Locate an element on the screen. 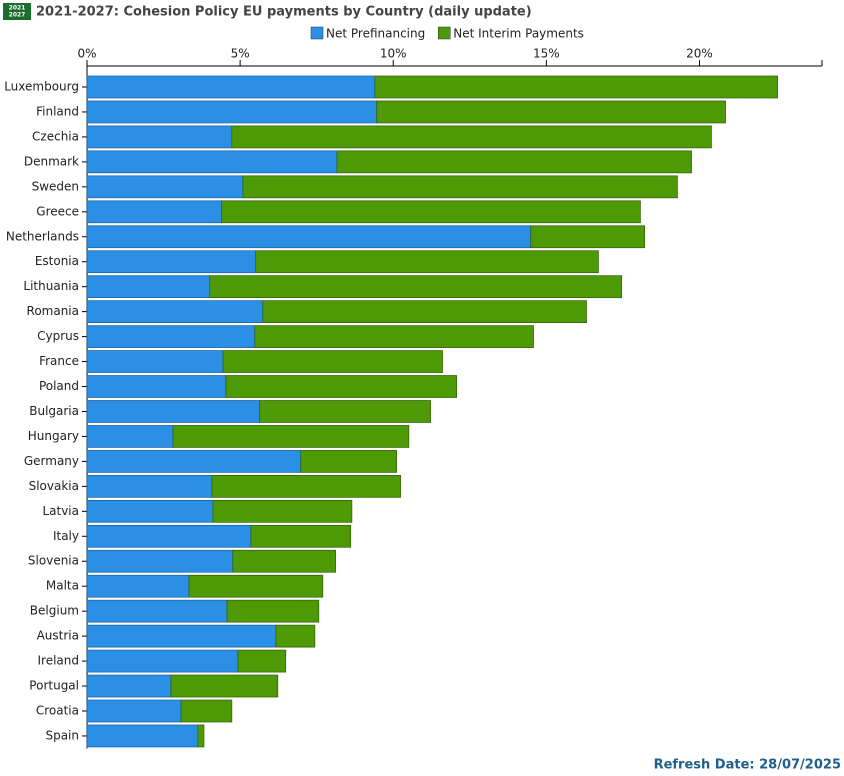 The width and height of the screenshot is (844, 776). y-tick-label: Portugal is located at coordinates (54, 686).